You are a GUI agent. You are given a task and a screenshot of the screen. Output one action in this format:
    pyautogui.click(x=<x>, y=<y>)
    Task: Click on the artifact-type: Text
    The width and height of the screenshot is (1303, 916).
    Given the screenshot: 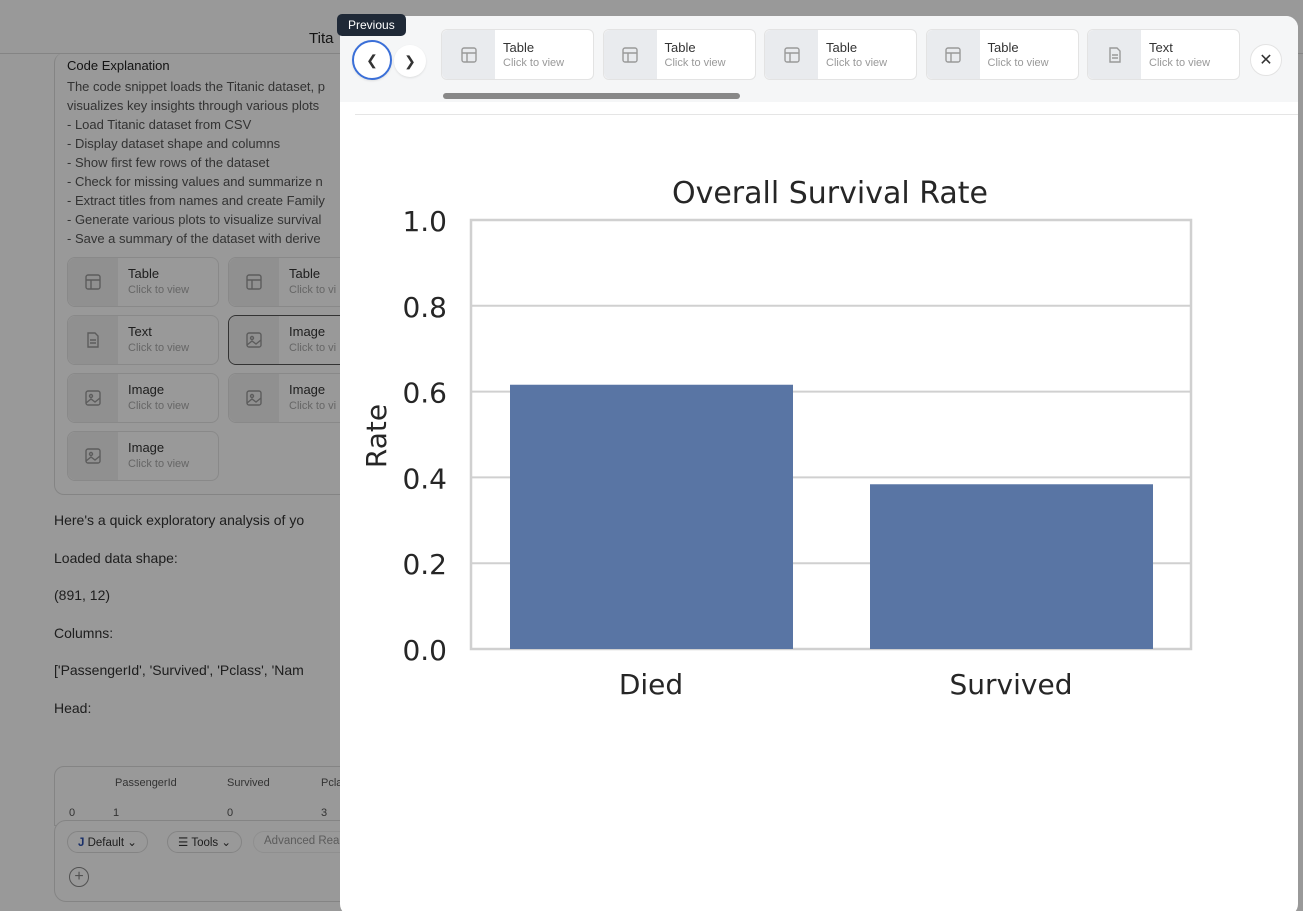 What is the action you would take?
    pyautogui.click(x=140, y=331)
    